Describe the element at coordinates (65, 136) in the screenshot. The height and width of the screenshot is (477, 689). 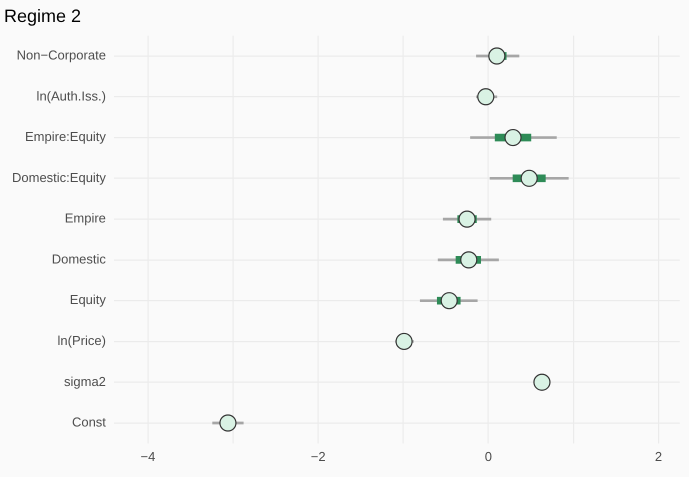
I see `y-tick-label: Empire:Equity` at that location.